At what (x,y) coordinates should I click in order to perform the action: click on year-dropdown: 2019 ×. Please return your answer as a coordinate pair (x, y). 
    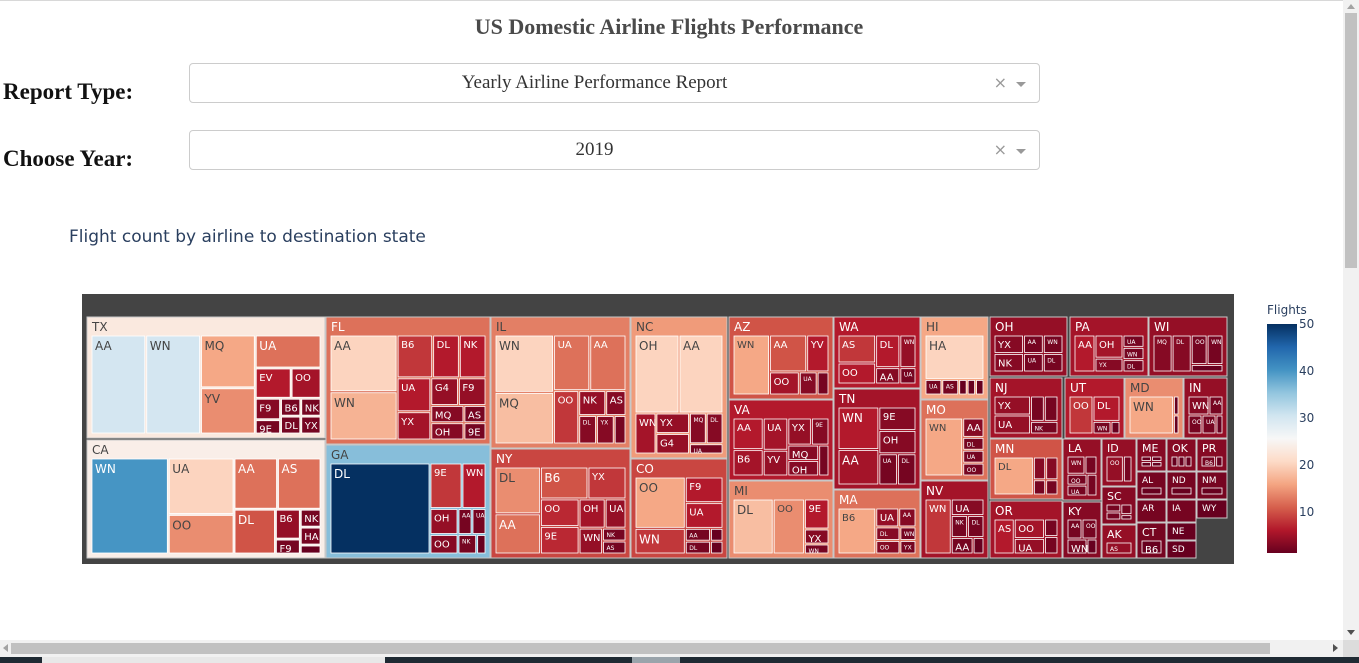
    Looking at the image, I should click on (614, 150).